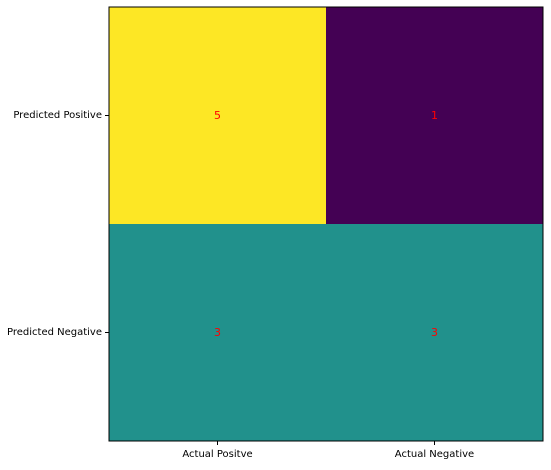 This screenshot has height=470, width=551. I want to click on y-tick-label: Predicted Positive, so click(57, 115).